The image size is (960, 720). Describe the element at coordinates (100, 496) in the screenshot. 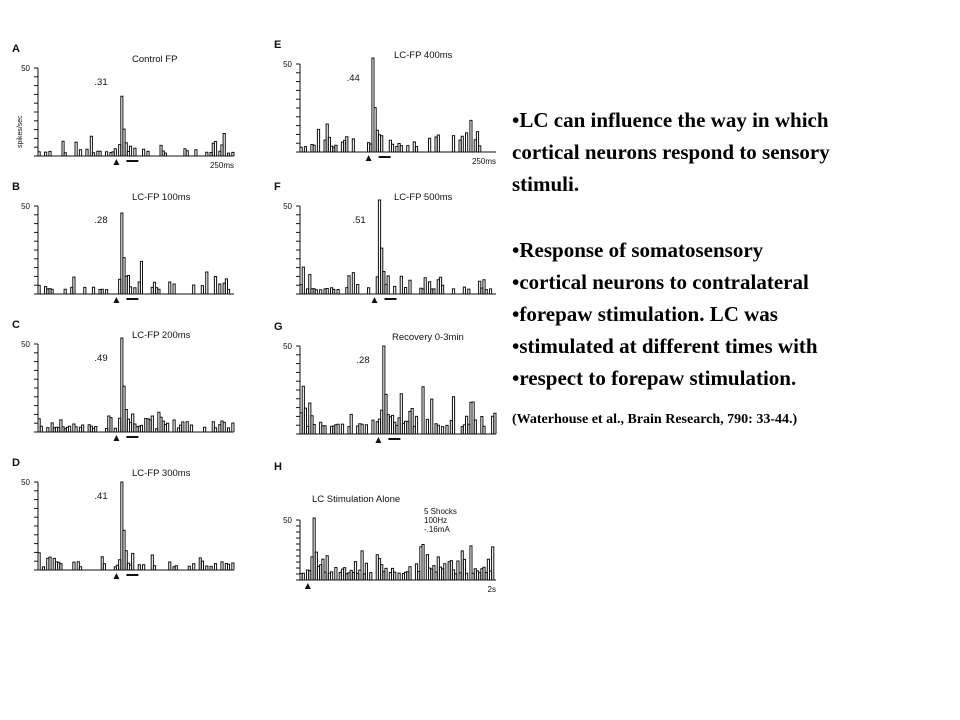

I see `response-value-label: .41` at that location.